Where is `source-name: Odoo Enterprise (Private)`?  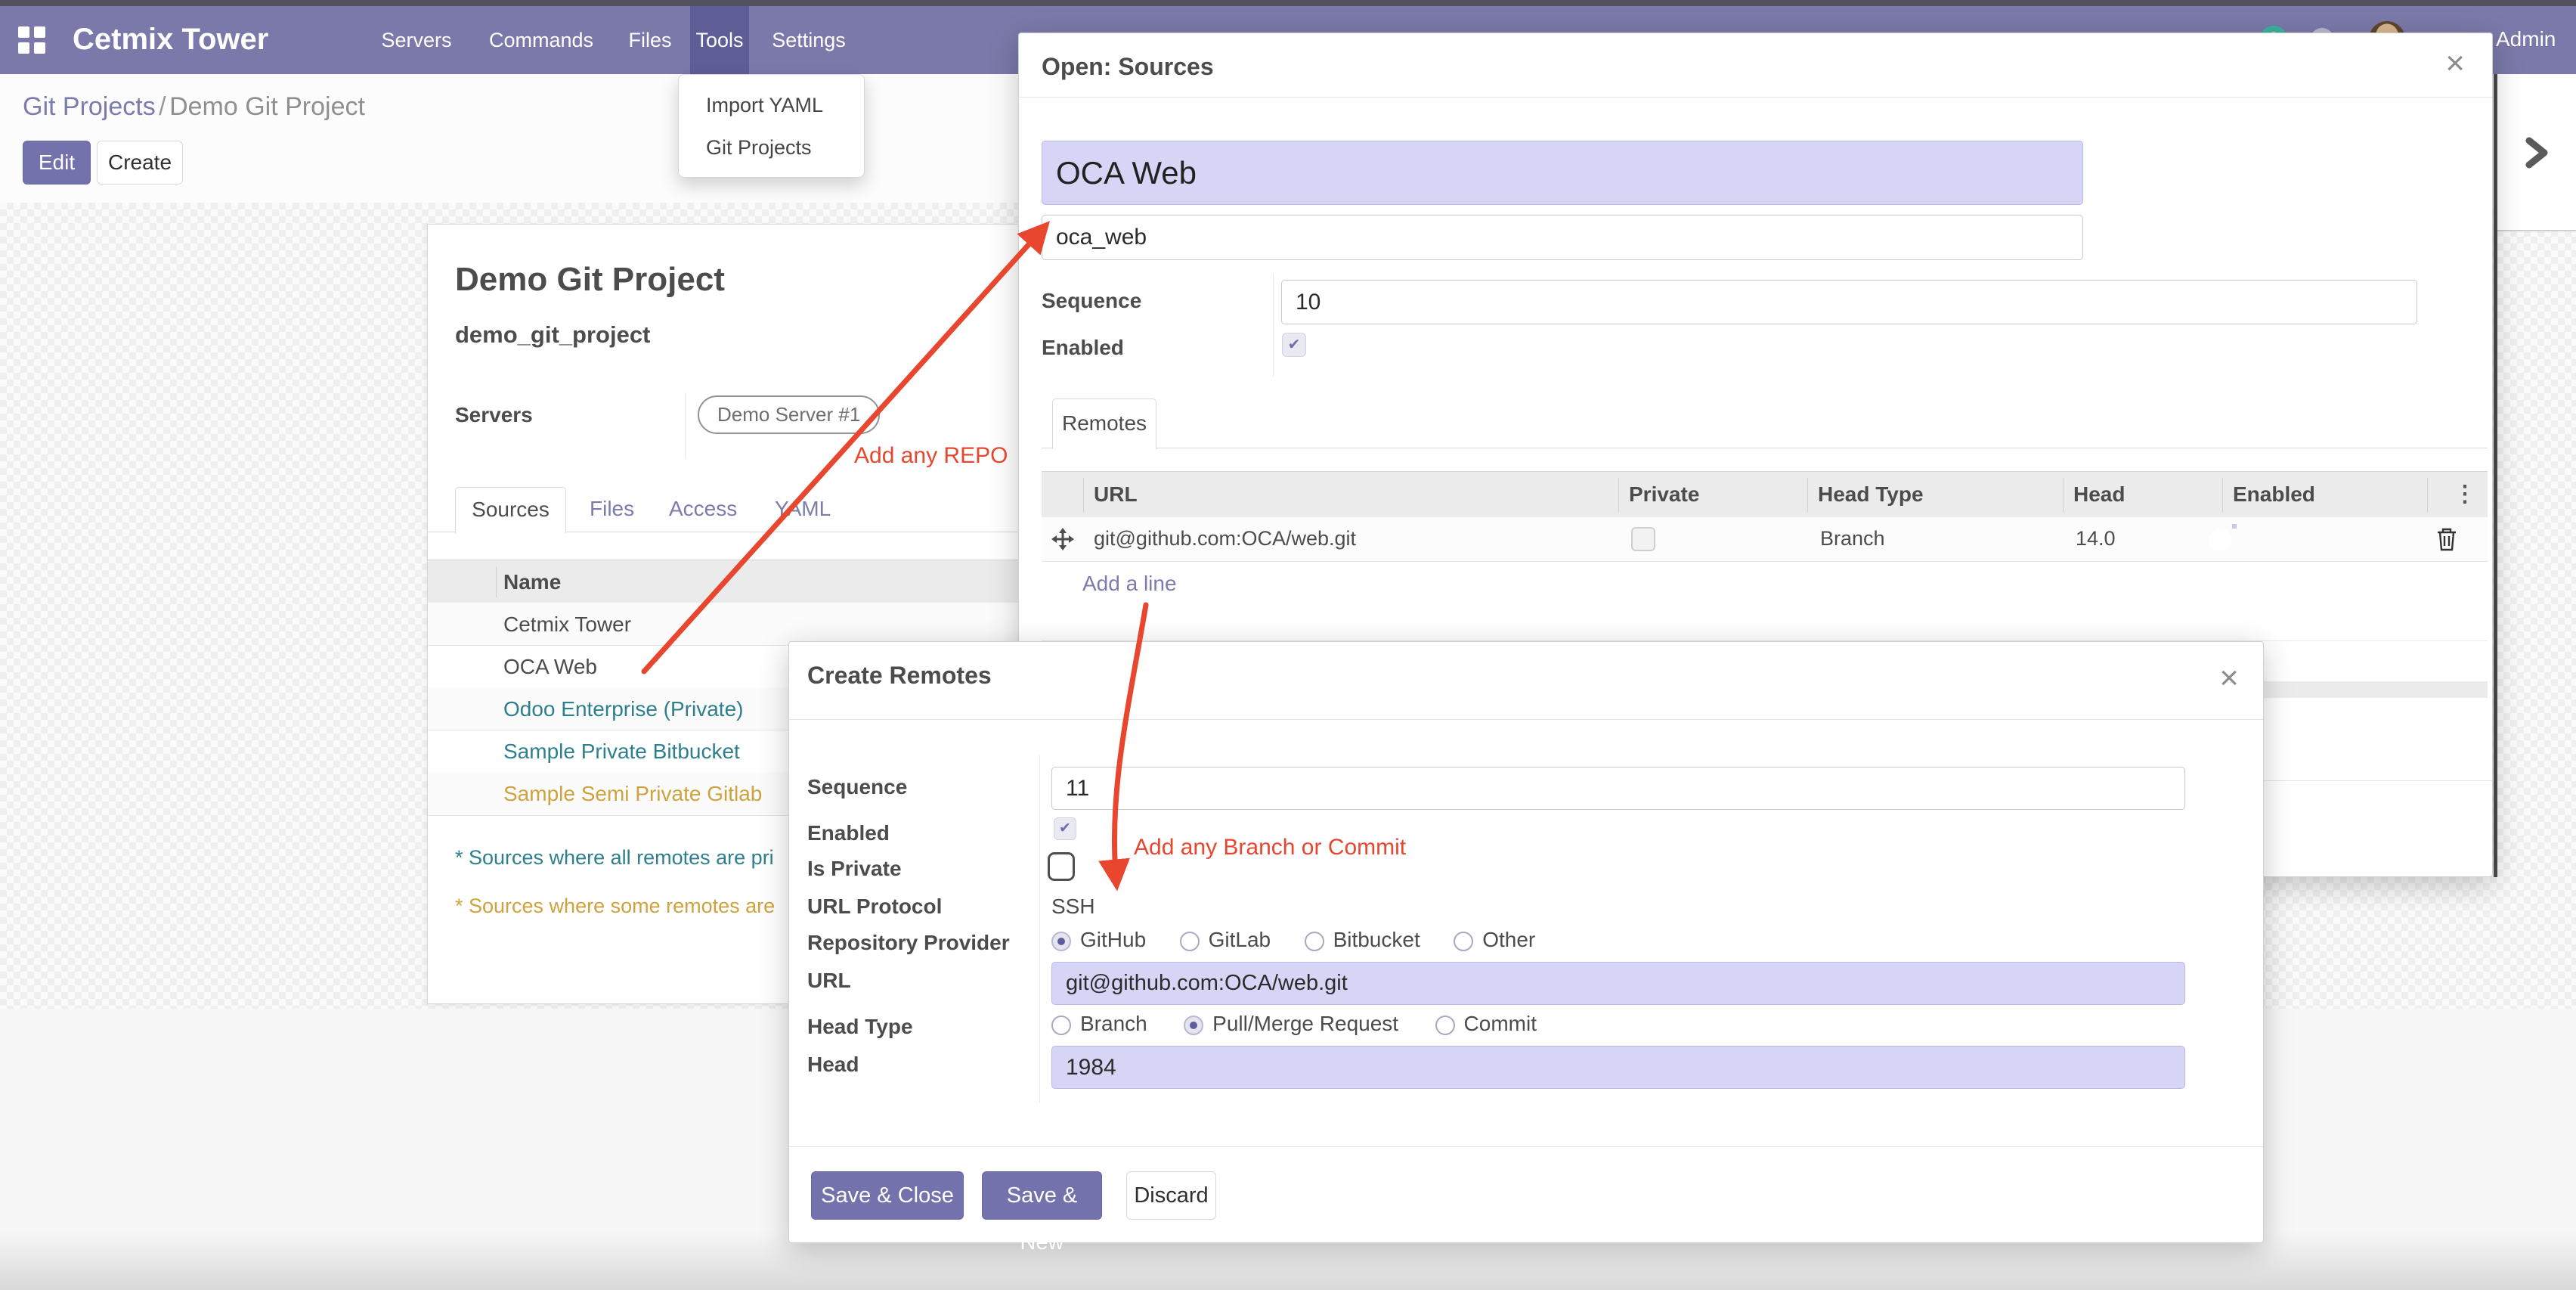
source-name: Odoo Enterprise (Private) is located at coordinates (623, 709).